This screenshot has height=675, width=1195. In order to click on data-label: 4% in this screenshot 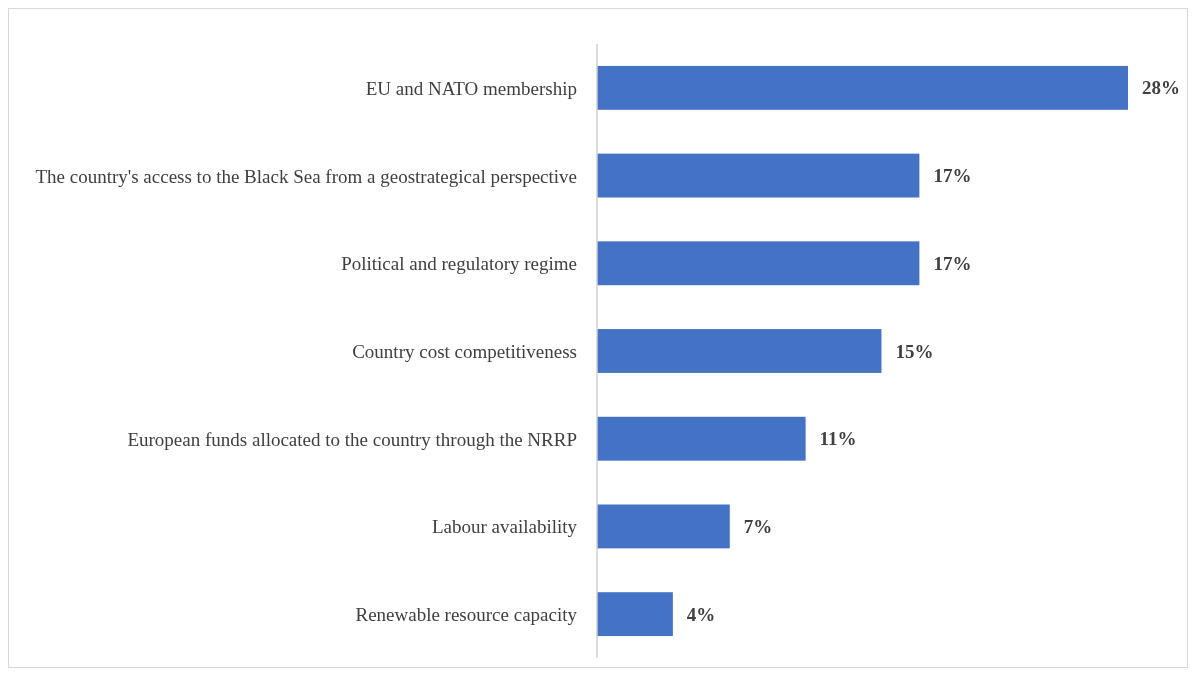, I will do `click(701, 614)`.